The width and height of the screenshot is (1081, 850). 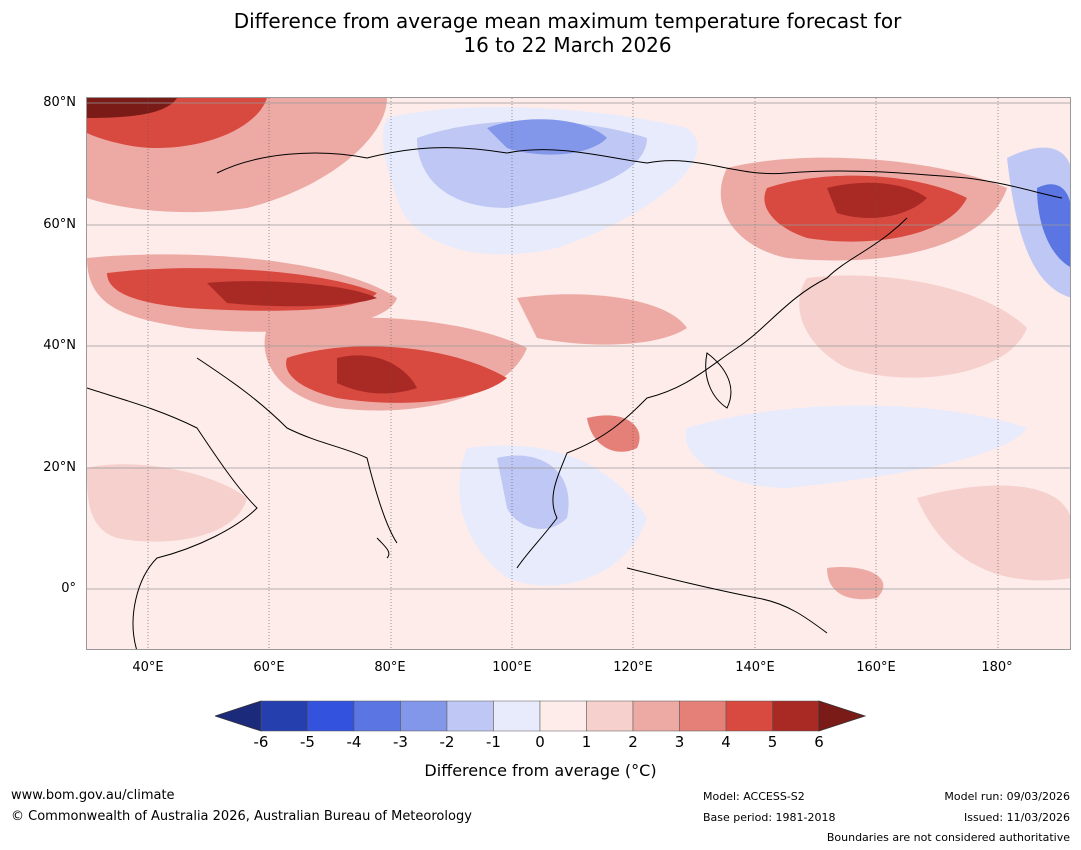 What do you see at coordinates (913, 326) in the screenshot?
I see `warm-region-north-pacific` at bounding box center [913, 326].